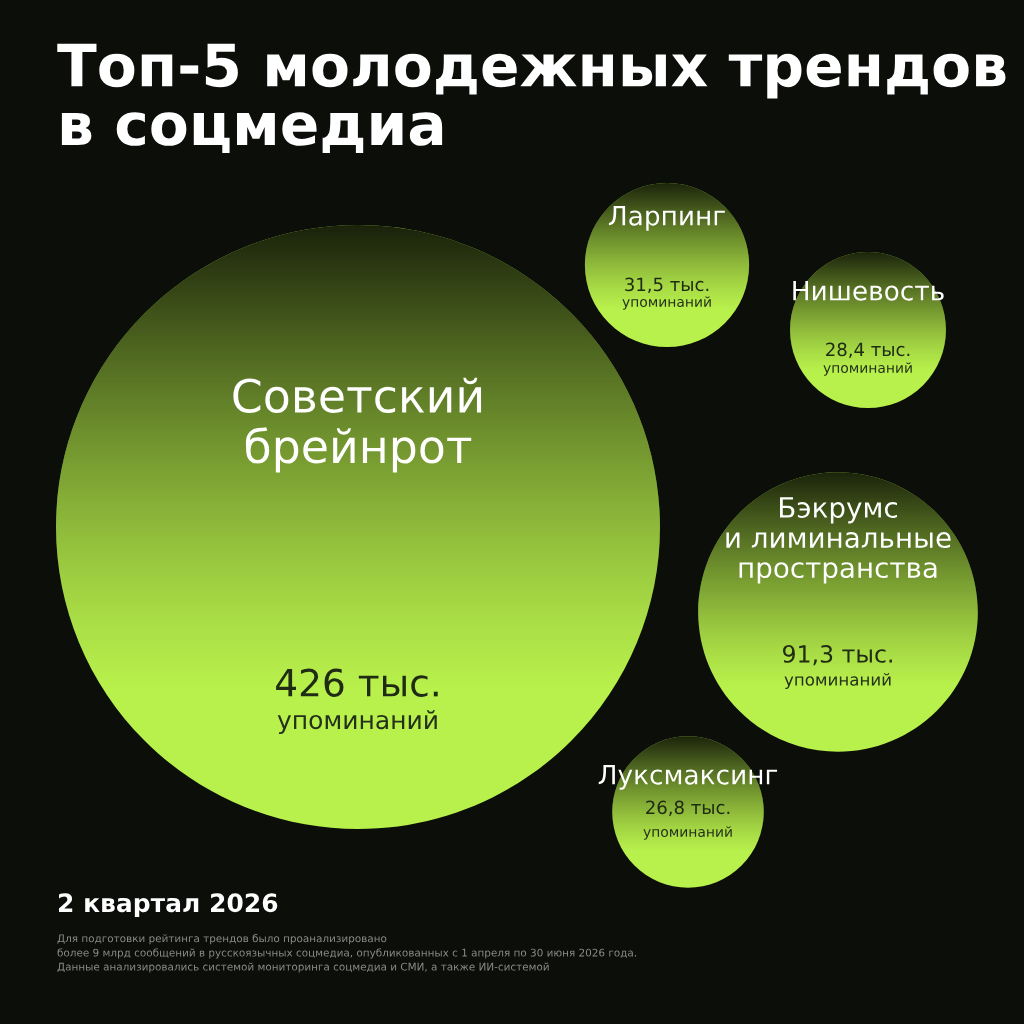 This screenshot has height=1024, width=1024. What do you see at coordinates (867, 359) in the screenshot?
I see `data-label: 28,4 тыс. упоминаний` at bounding box center [867, 359].